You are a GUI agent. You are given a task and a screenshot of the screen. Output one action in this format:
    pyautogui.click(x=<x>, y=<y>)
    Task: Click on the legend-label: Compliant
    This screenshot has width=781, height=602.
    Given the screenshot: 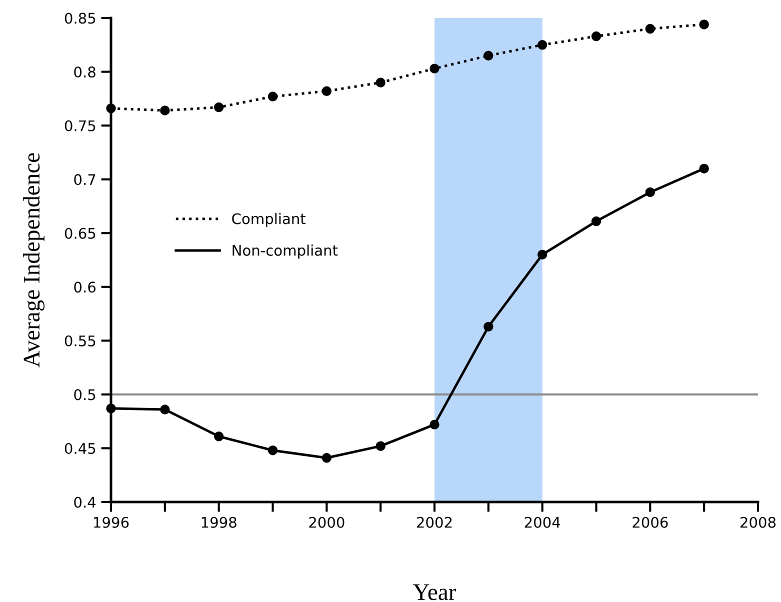 What is the action you would take?
    pyautogui.click(x=269, y=220)
    